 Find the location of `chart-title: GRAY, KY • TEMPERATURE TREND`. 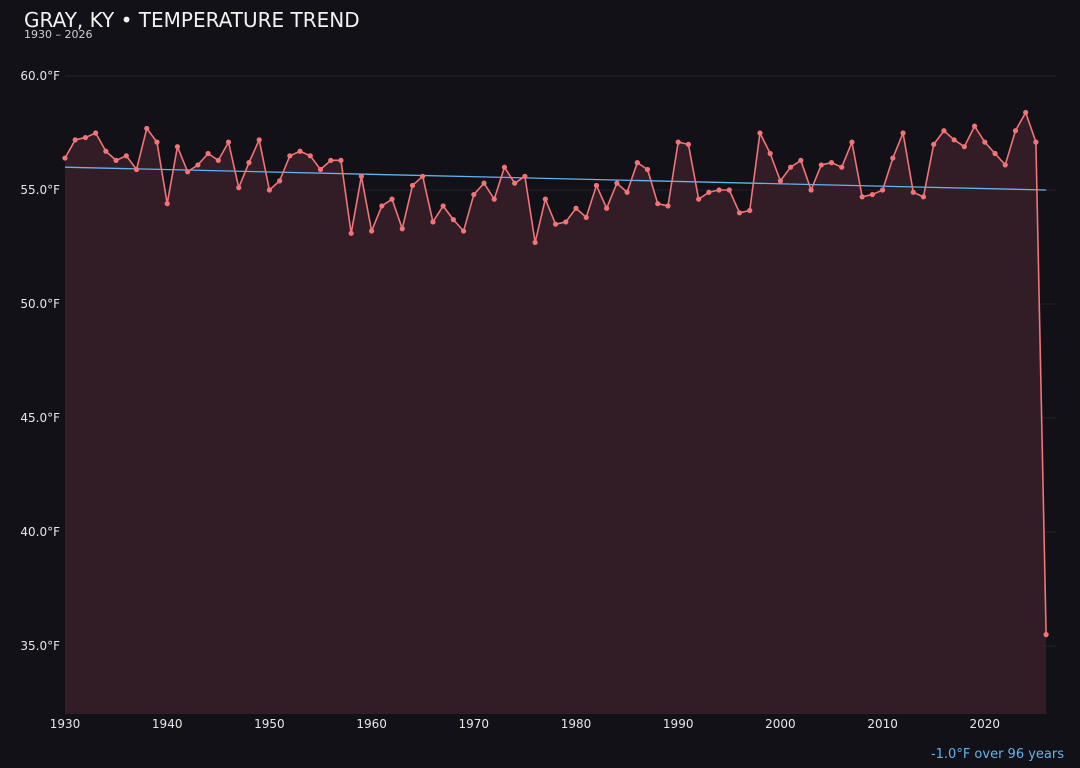

chart-title: GRAY, KY • TEMPERATURE TREND is located at coordinates (192, 20).